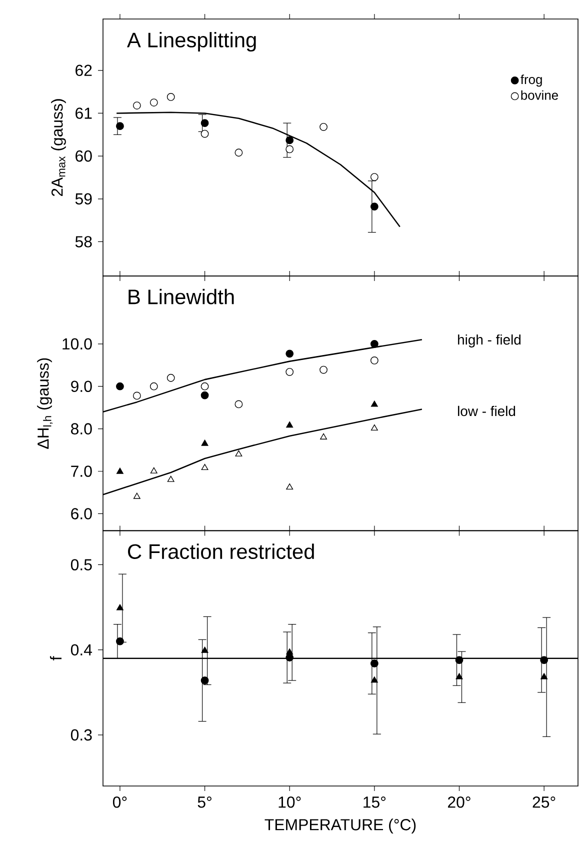  What do you see at coordinates (81, 514) in the screenshot?
I see `y-tick-label: 6.0` at bounding box center [81, 514].